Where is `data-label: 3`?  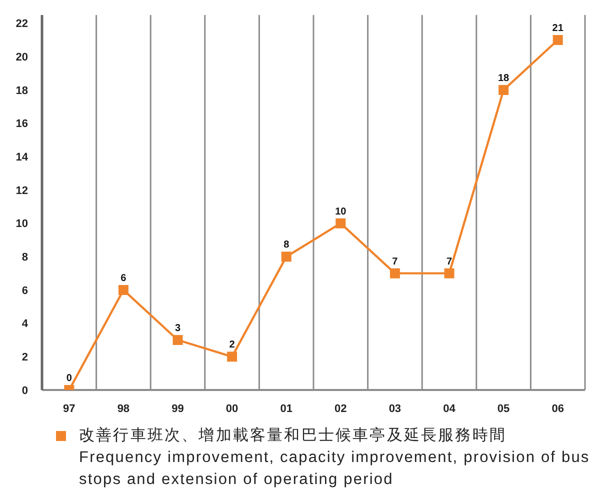 data-label: 3 is located at coordinates (177, 328).